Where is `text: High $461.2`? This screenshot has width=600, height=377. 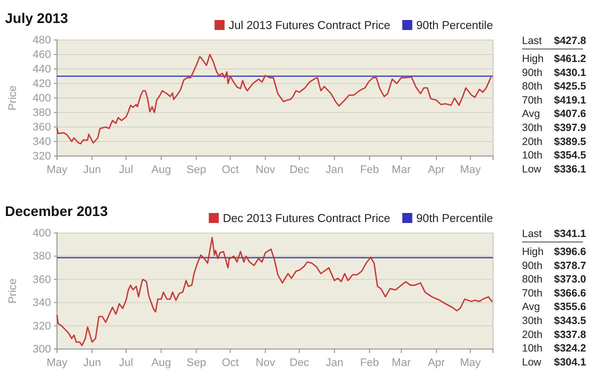
text: High $461.2 is located at coordinates (554, 59).